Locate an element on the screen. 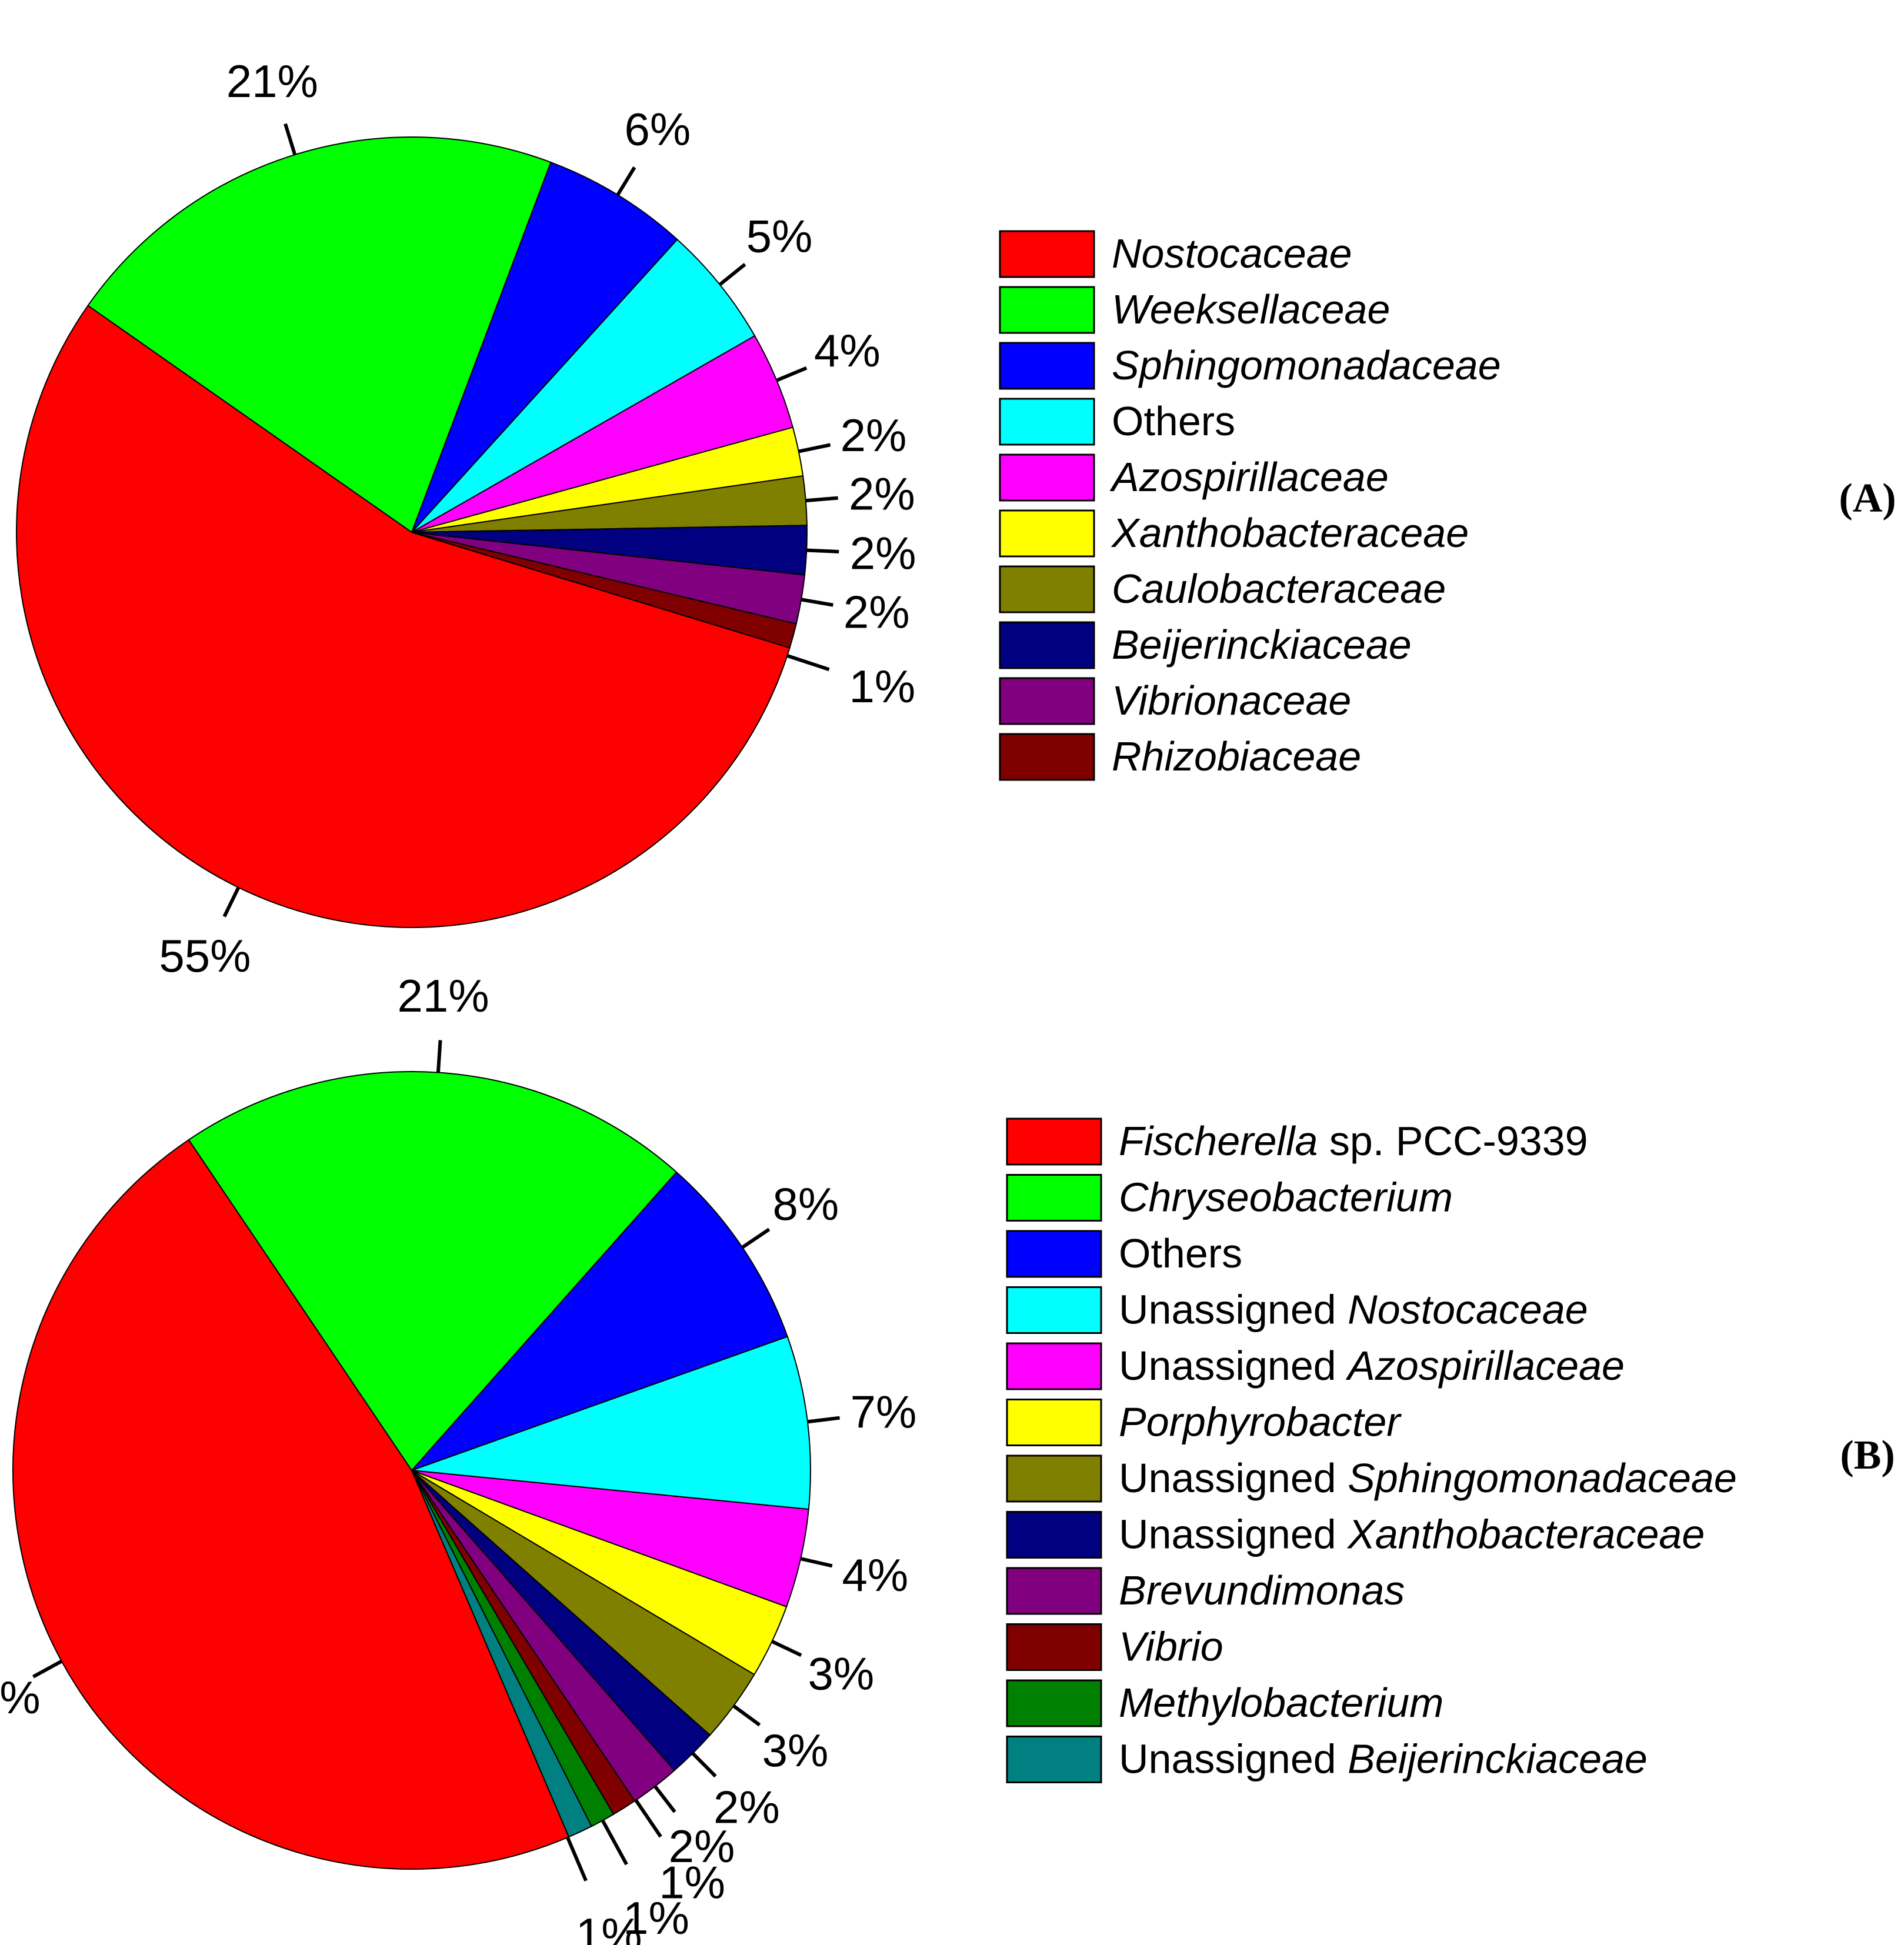 The width and height of the screenshot is (1904, 1945). slice-percentage-label-1: 55% is located at coordinates (205, 956).